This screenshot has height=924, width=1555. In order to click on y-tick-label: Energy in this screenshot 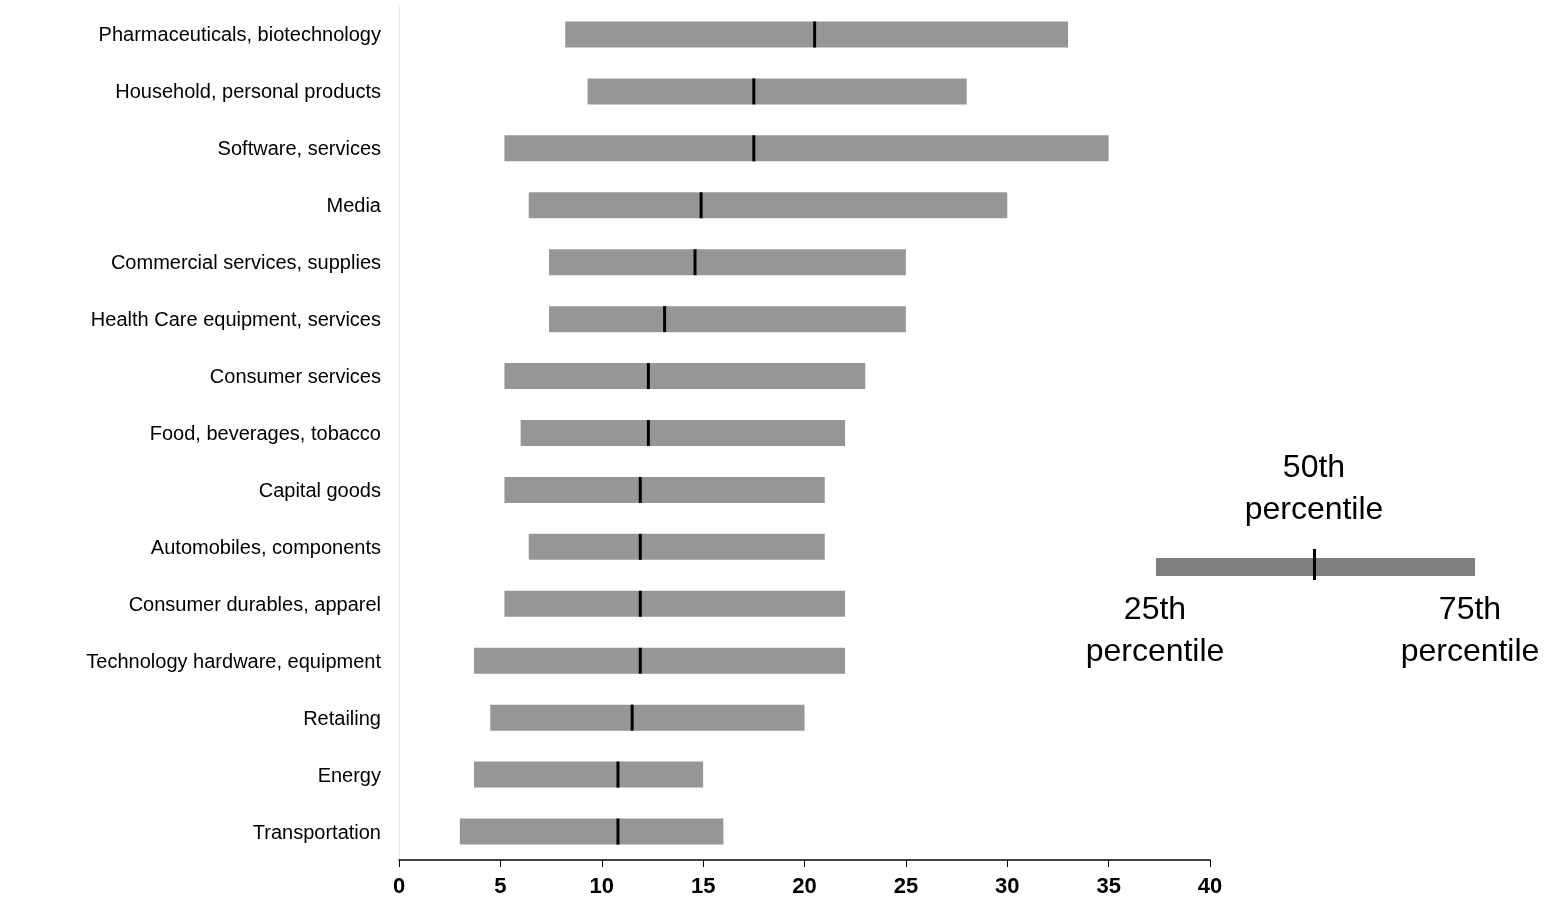, I will do `click(349, 774)`.